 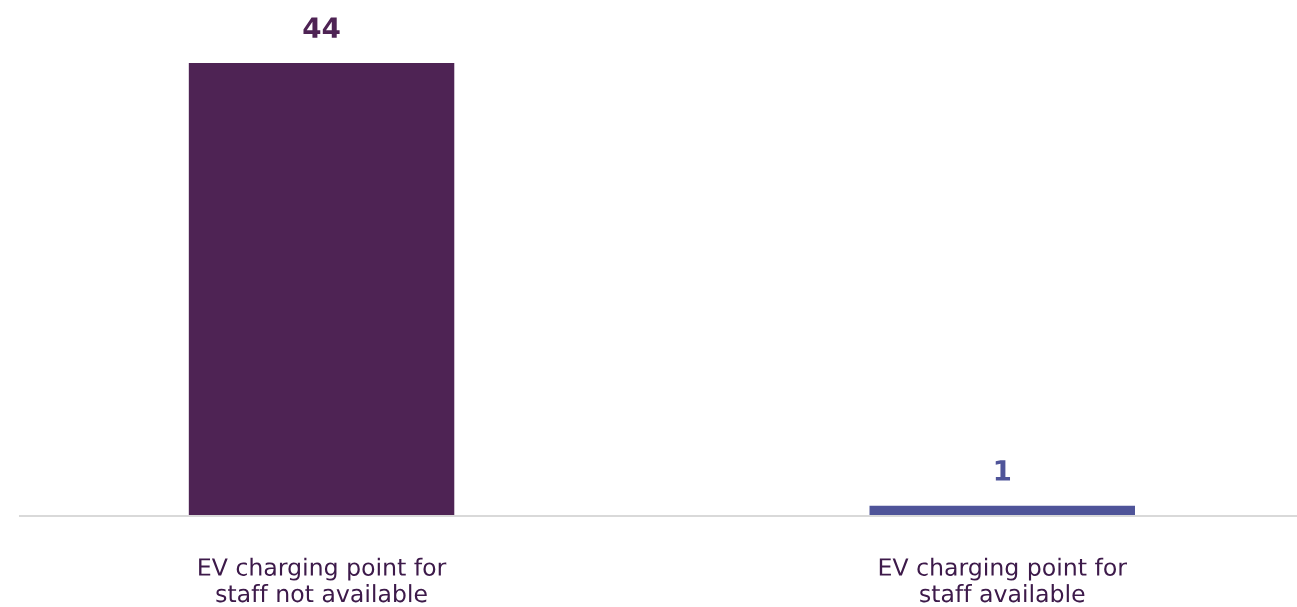 I want to click on data-label: 1, so click(x=1003, y=470).